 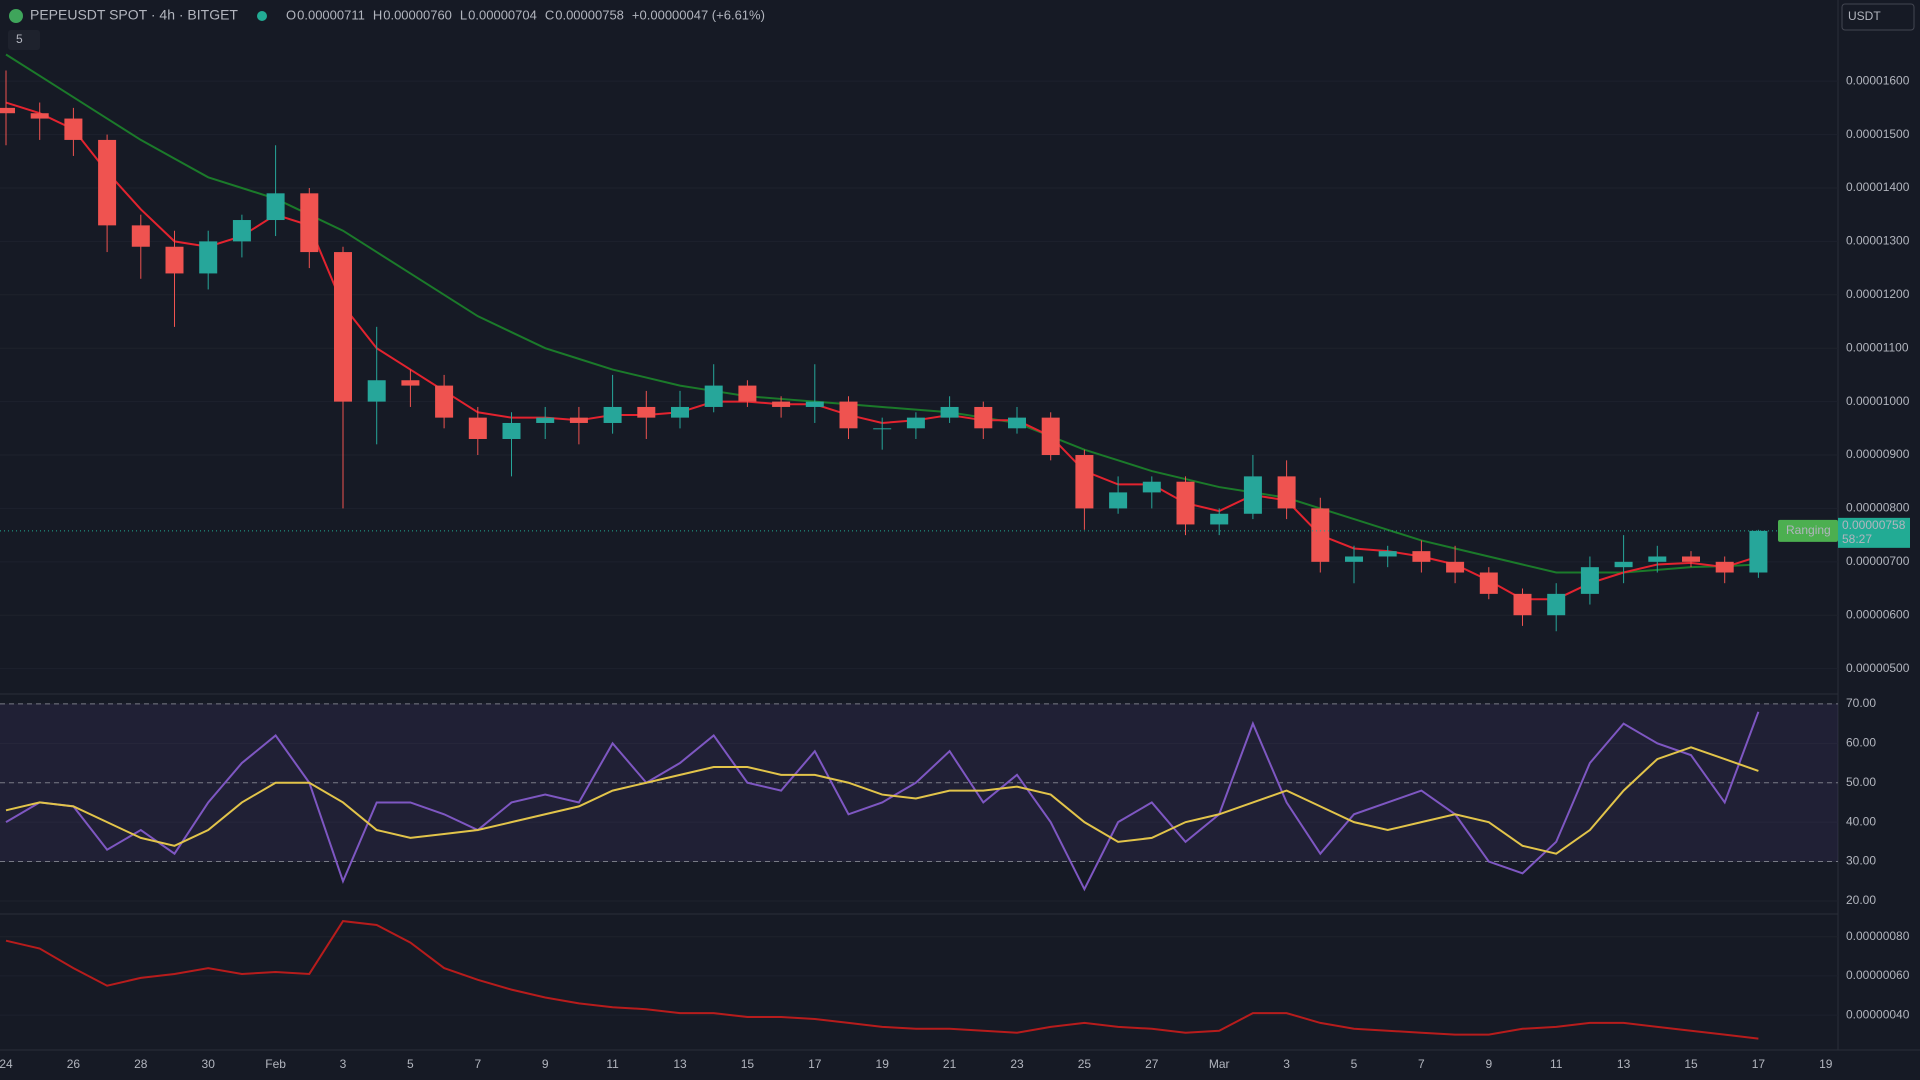 What do you see at coordinates (1878, 975) in the screenshot?
I see `y-tick-label: 0.00000060` at bounding box center [1878, 975].